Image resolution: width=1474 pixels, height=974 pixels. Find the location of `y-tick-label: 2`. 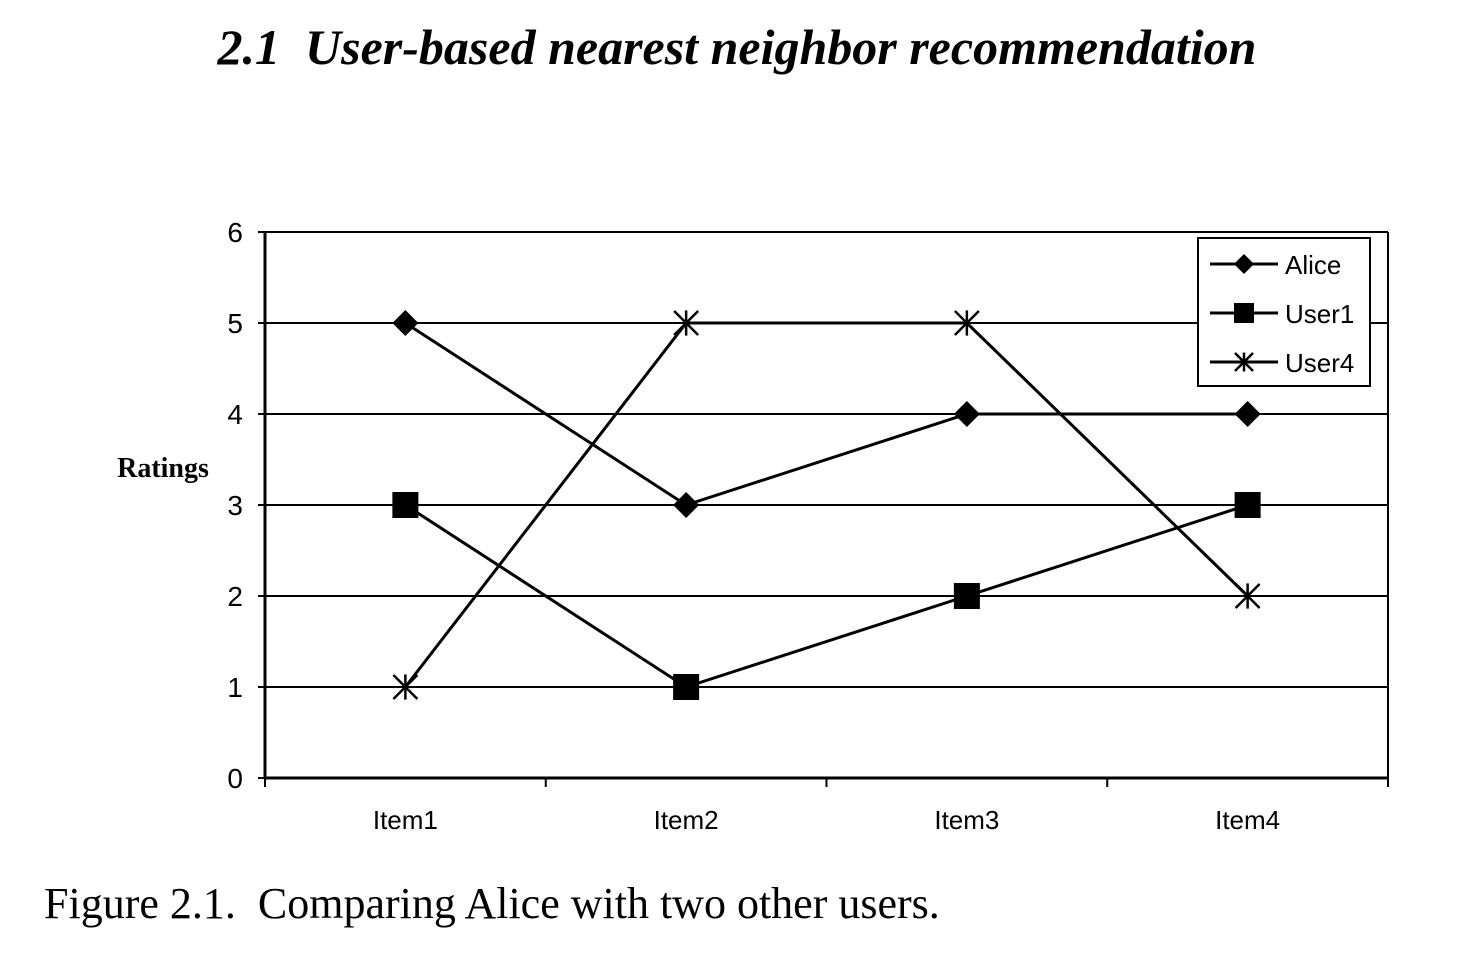

y-tick-label: 2 is located at coordinates (235, 596).